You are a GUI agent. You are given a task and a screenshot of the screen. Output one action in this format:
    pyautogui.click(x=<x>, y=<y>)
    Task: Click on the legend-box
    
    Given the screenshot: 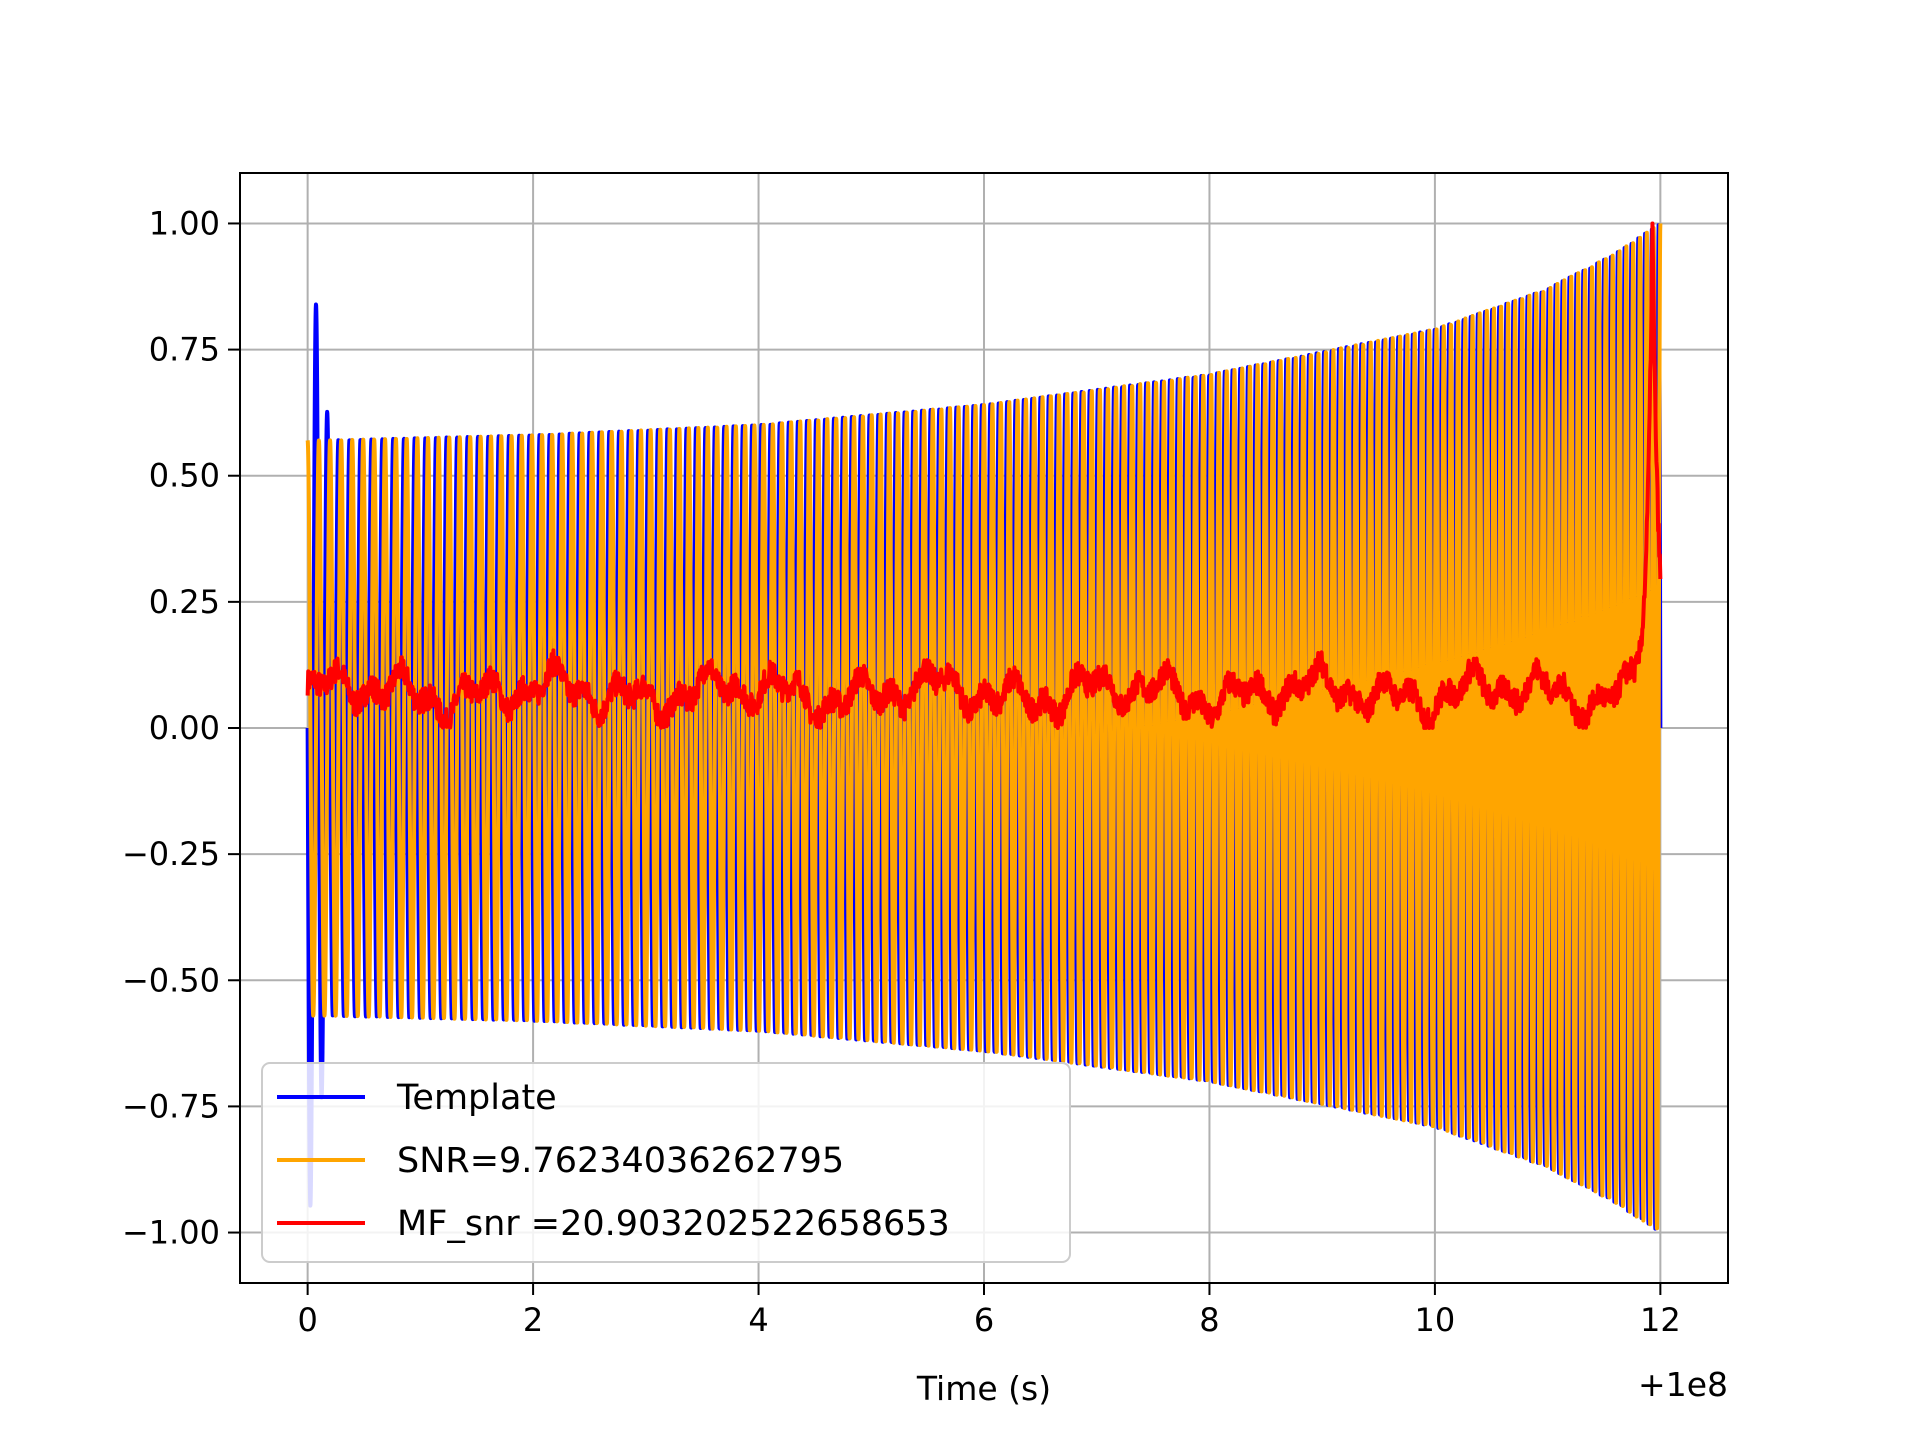 What is the action you would take?
    pyautogui.click(x=666, y=1162)
    